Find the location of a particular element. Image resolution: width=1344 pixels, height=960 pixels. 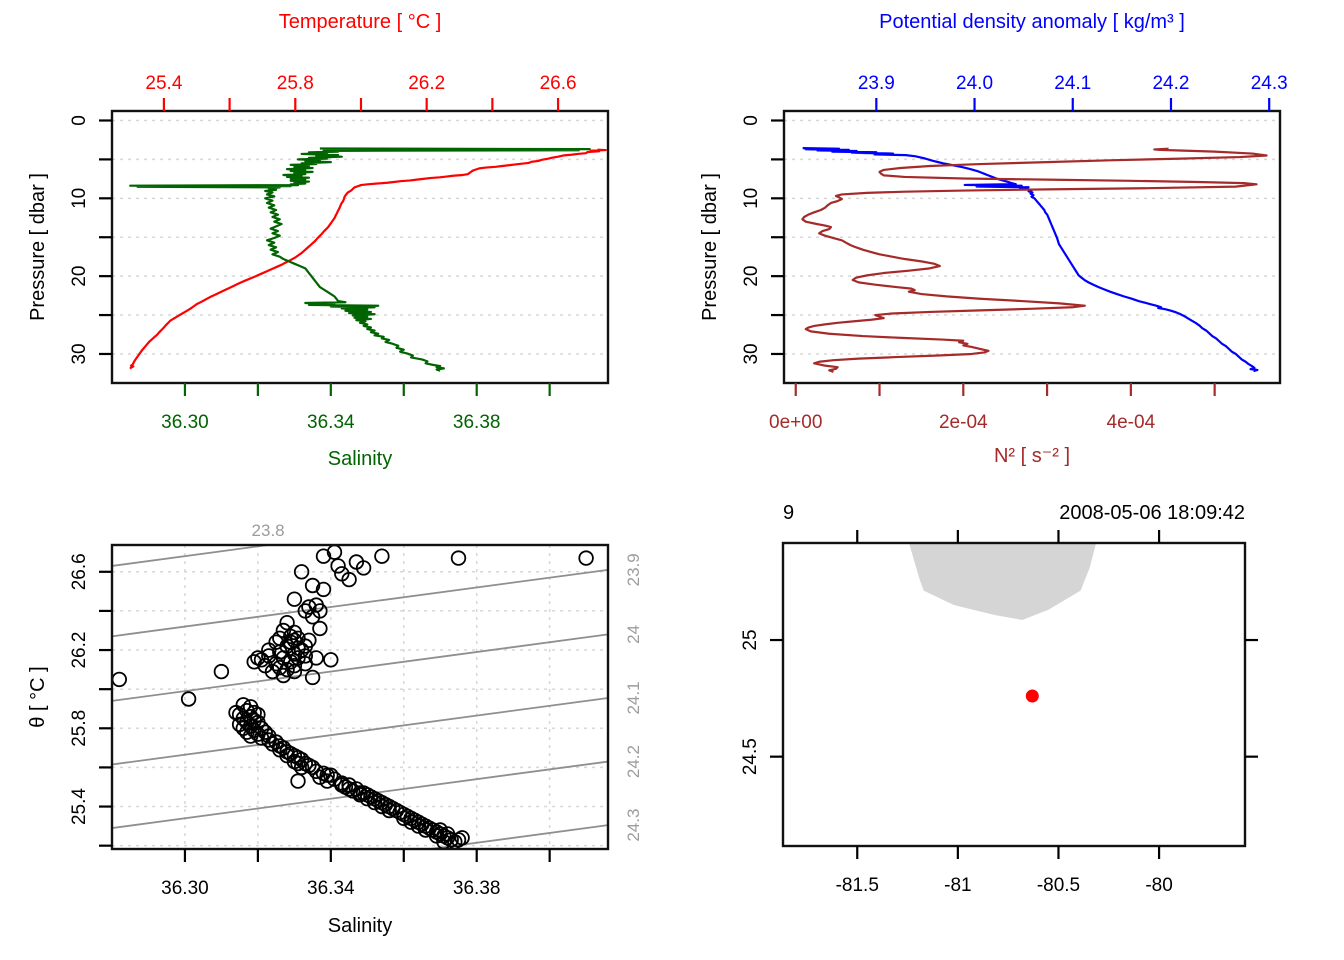

isopycnal-label: 23.9 is located at coordinates (633, 569).